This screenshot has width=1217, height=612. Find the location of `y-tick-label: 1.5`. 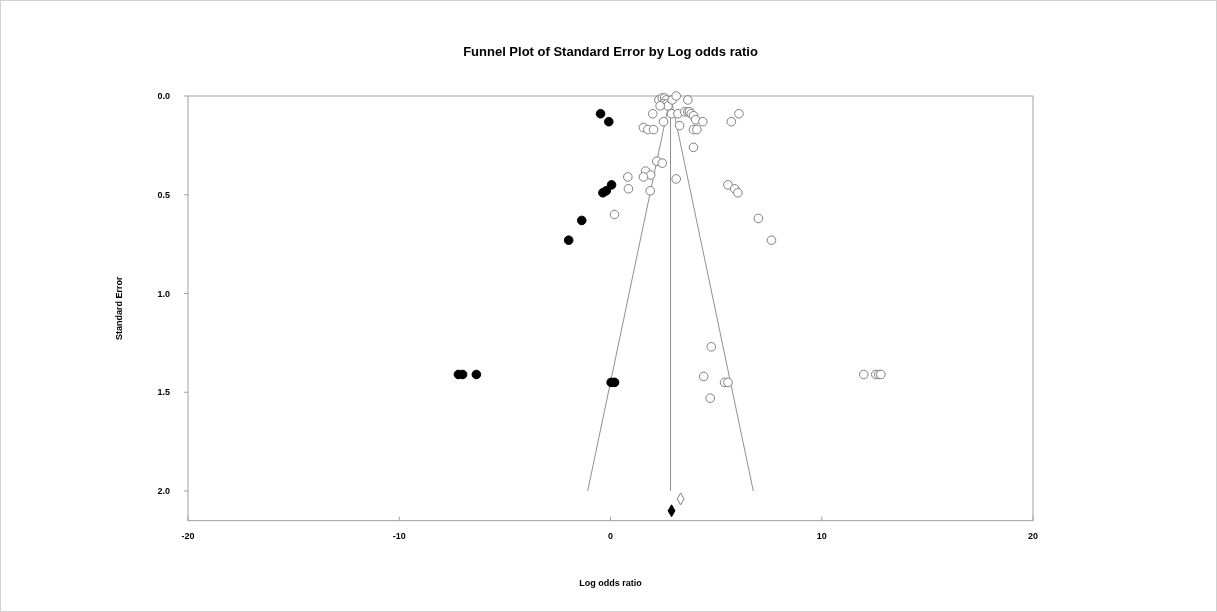

y-tick-label: 1.5 is located at coordinates (163, 392).